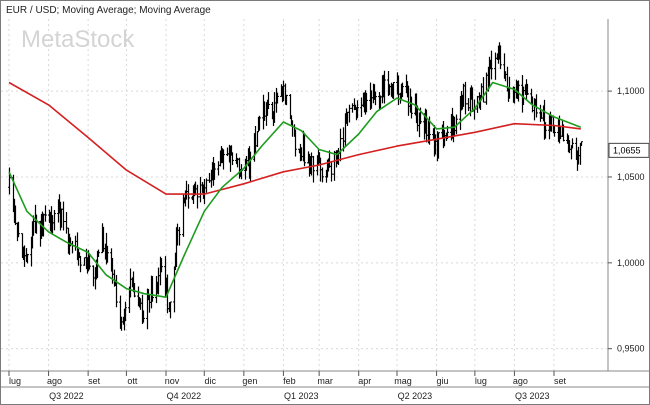 Image resolution: width=650 pixels, height=405 pixels. I want to click on x-tick-label: gen, so click(249, 381).